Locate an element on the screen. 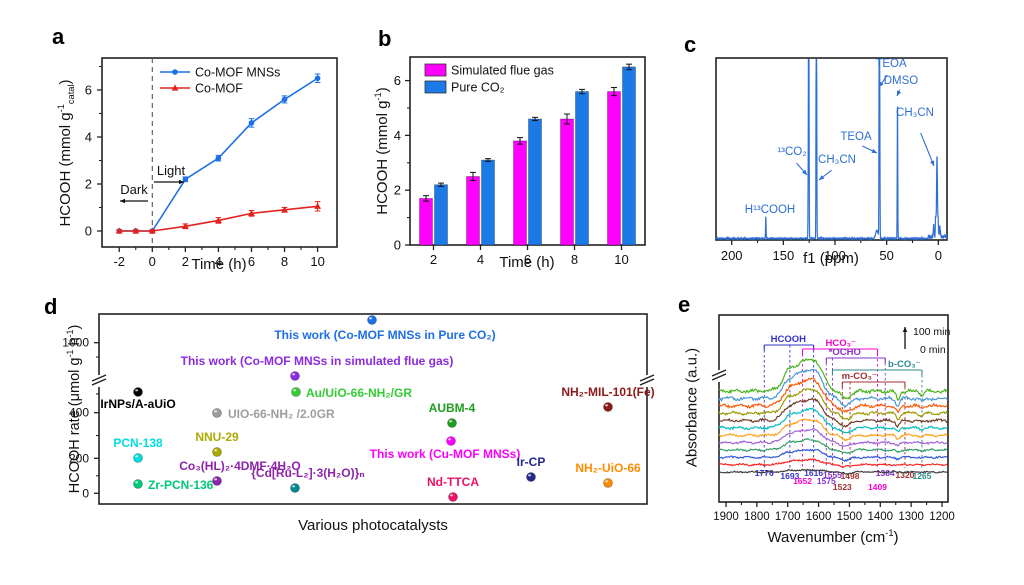  x-tick-label: 4 is located at coordinates (480, 259).